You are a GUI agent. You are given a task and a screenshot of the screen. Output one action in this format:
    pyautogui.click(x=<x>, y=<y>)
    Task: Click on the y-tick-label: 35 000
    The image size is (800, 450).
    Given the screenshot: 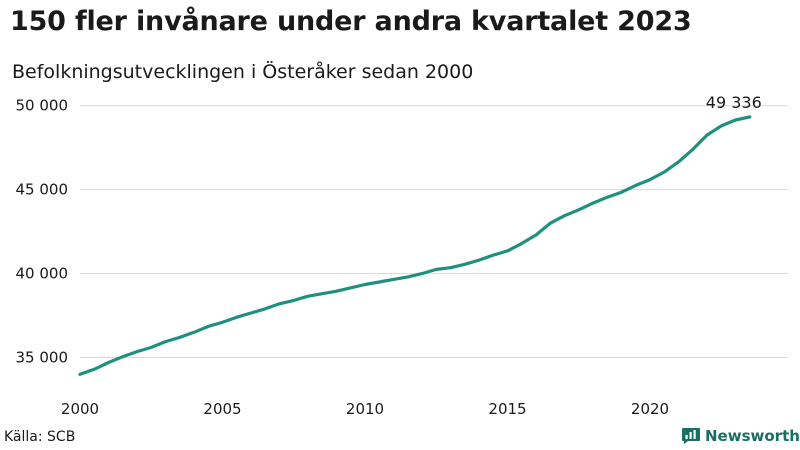 What is the action you would take?
    pyautogui.click(x=42, y=358)
    